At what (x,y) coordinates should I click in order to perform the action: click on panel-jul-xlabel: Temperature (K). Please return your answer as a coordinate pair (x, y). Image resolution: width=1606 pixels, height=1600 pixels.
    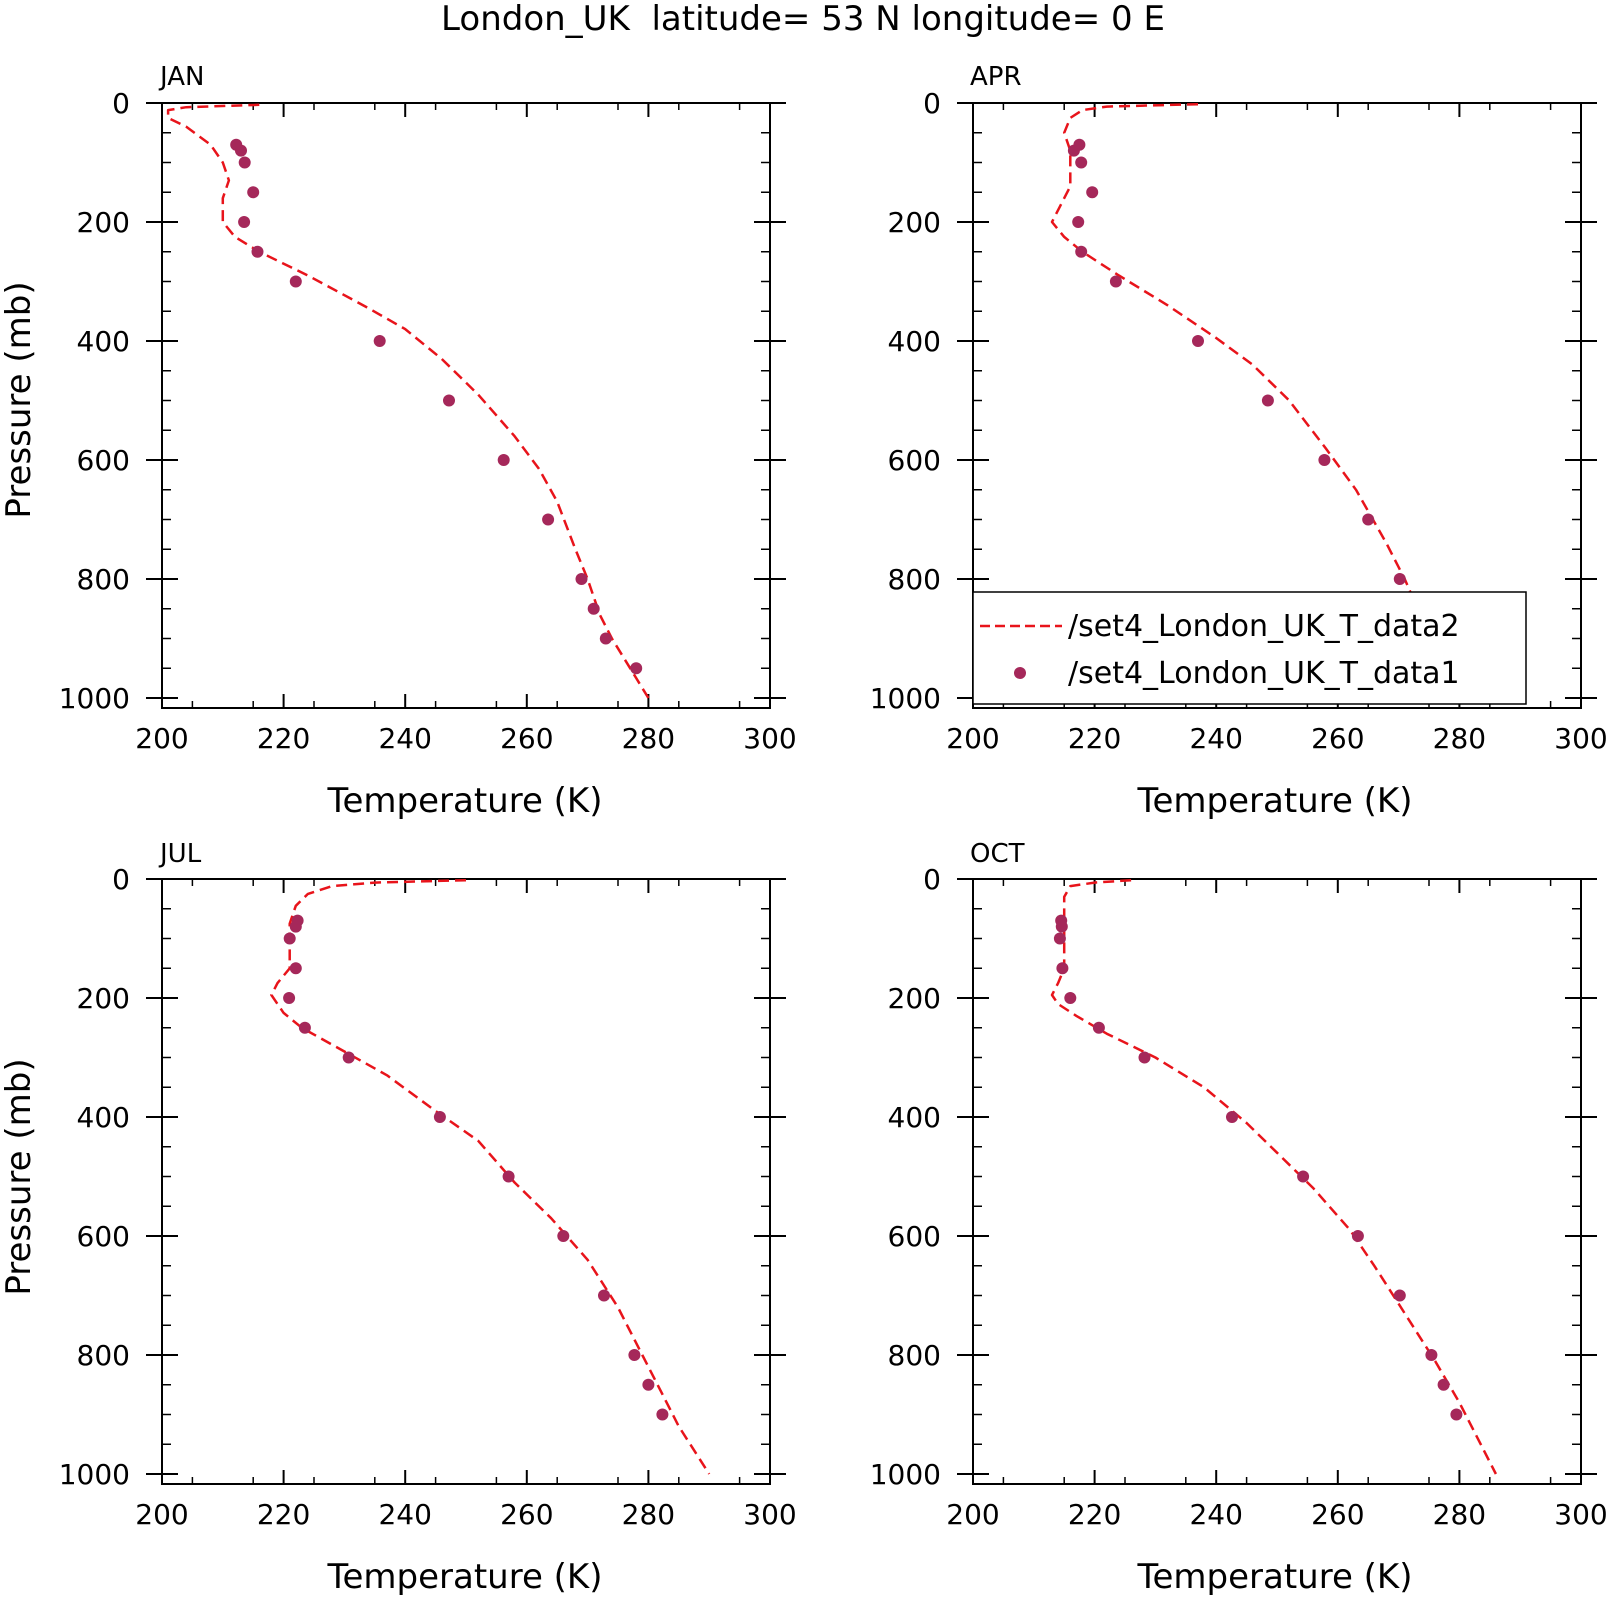
    Looking at the image, I should click on (464, 1577).